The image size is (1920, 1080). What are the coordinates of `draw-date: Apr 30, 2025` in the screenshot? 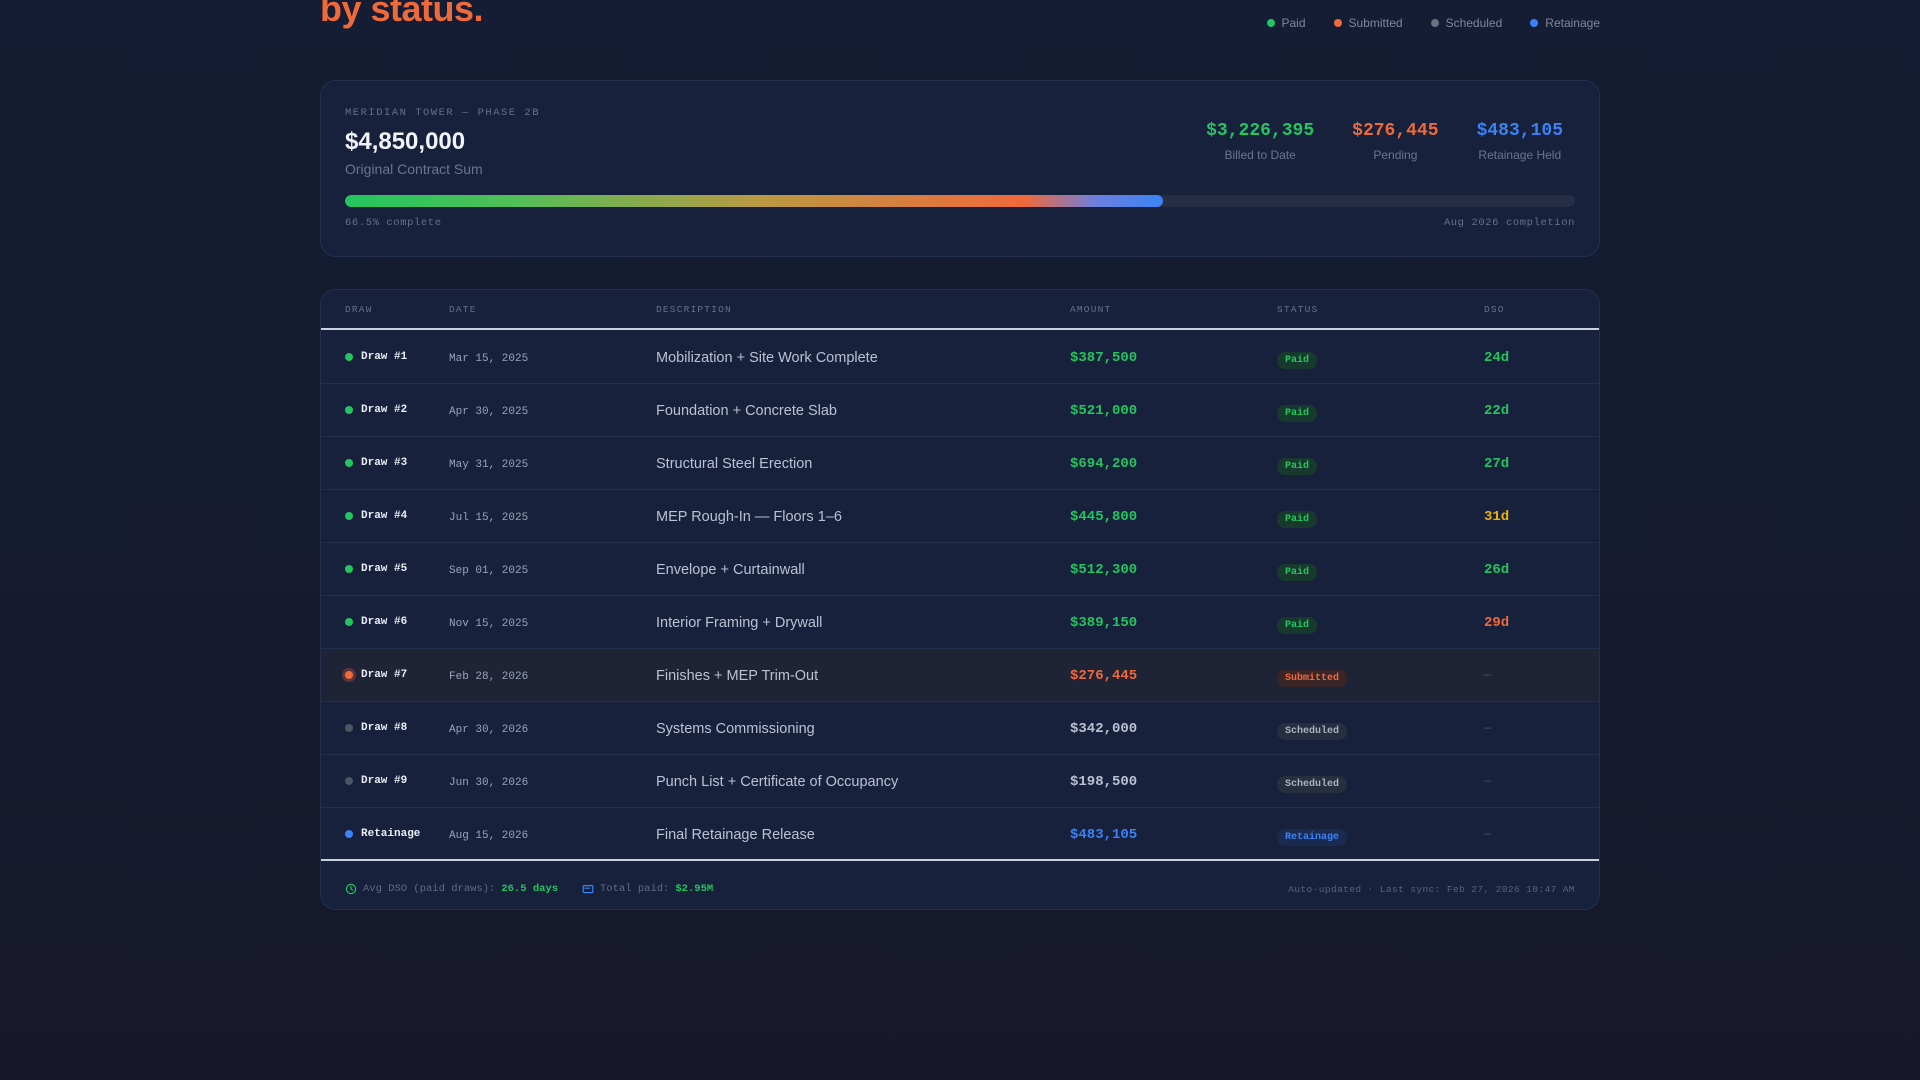 It's located at (489, 412).